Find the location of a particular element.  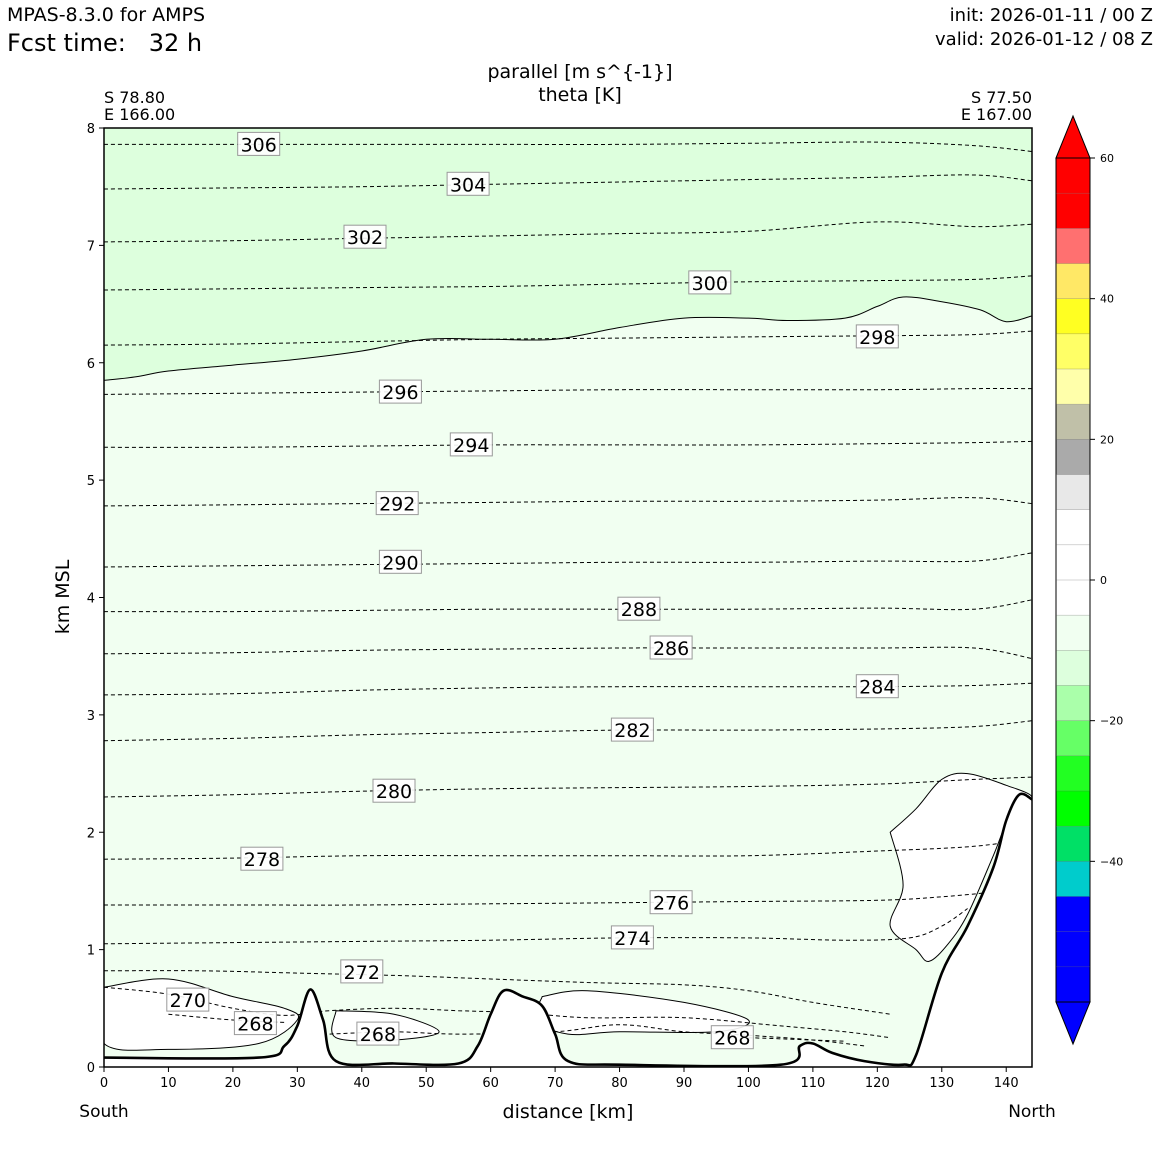

model-title: MPAS-8.3.0 for AMPS is located at coordinates (106, 15).